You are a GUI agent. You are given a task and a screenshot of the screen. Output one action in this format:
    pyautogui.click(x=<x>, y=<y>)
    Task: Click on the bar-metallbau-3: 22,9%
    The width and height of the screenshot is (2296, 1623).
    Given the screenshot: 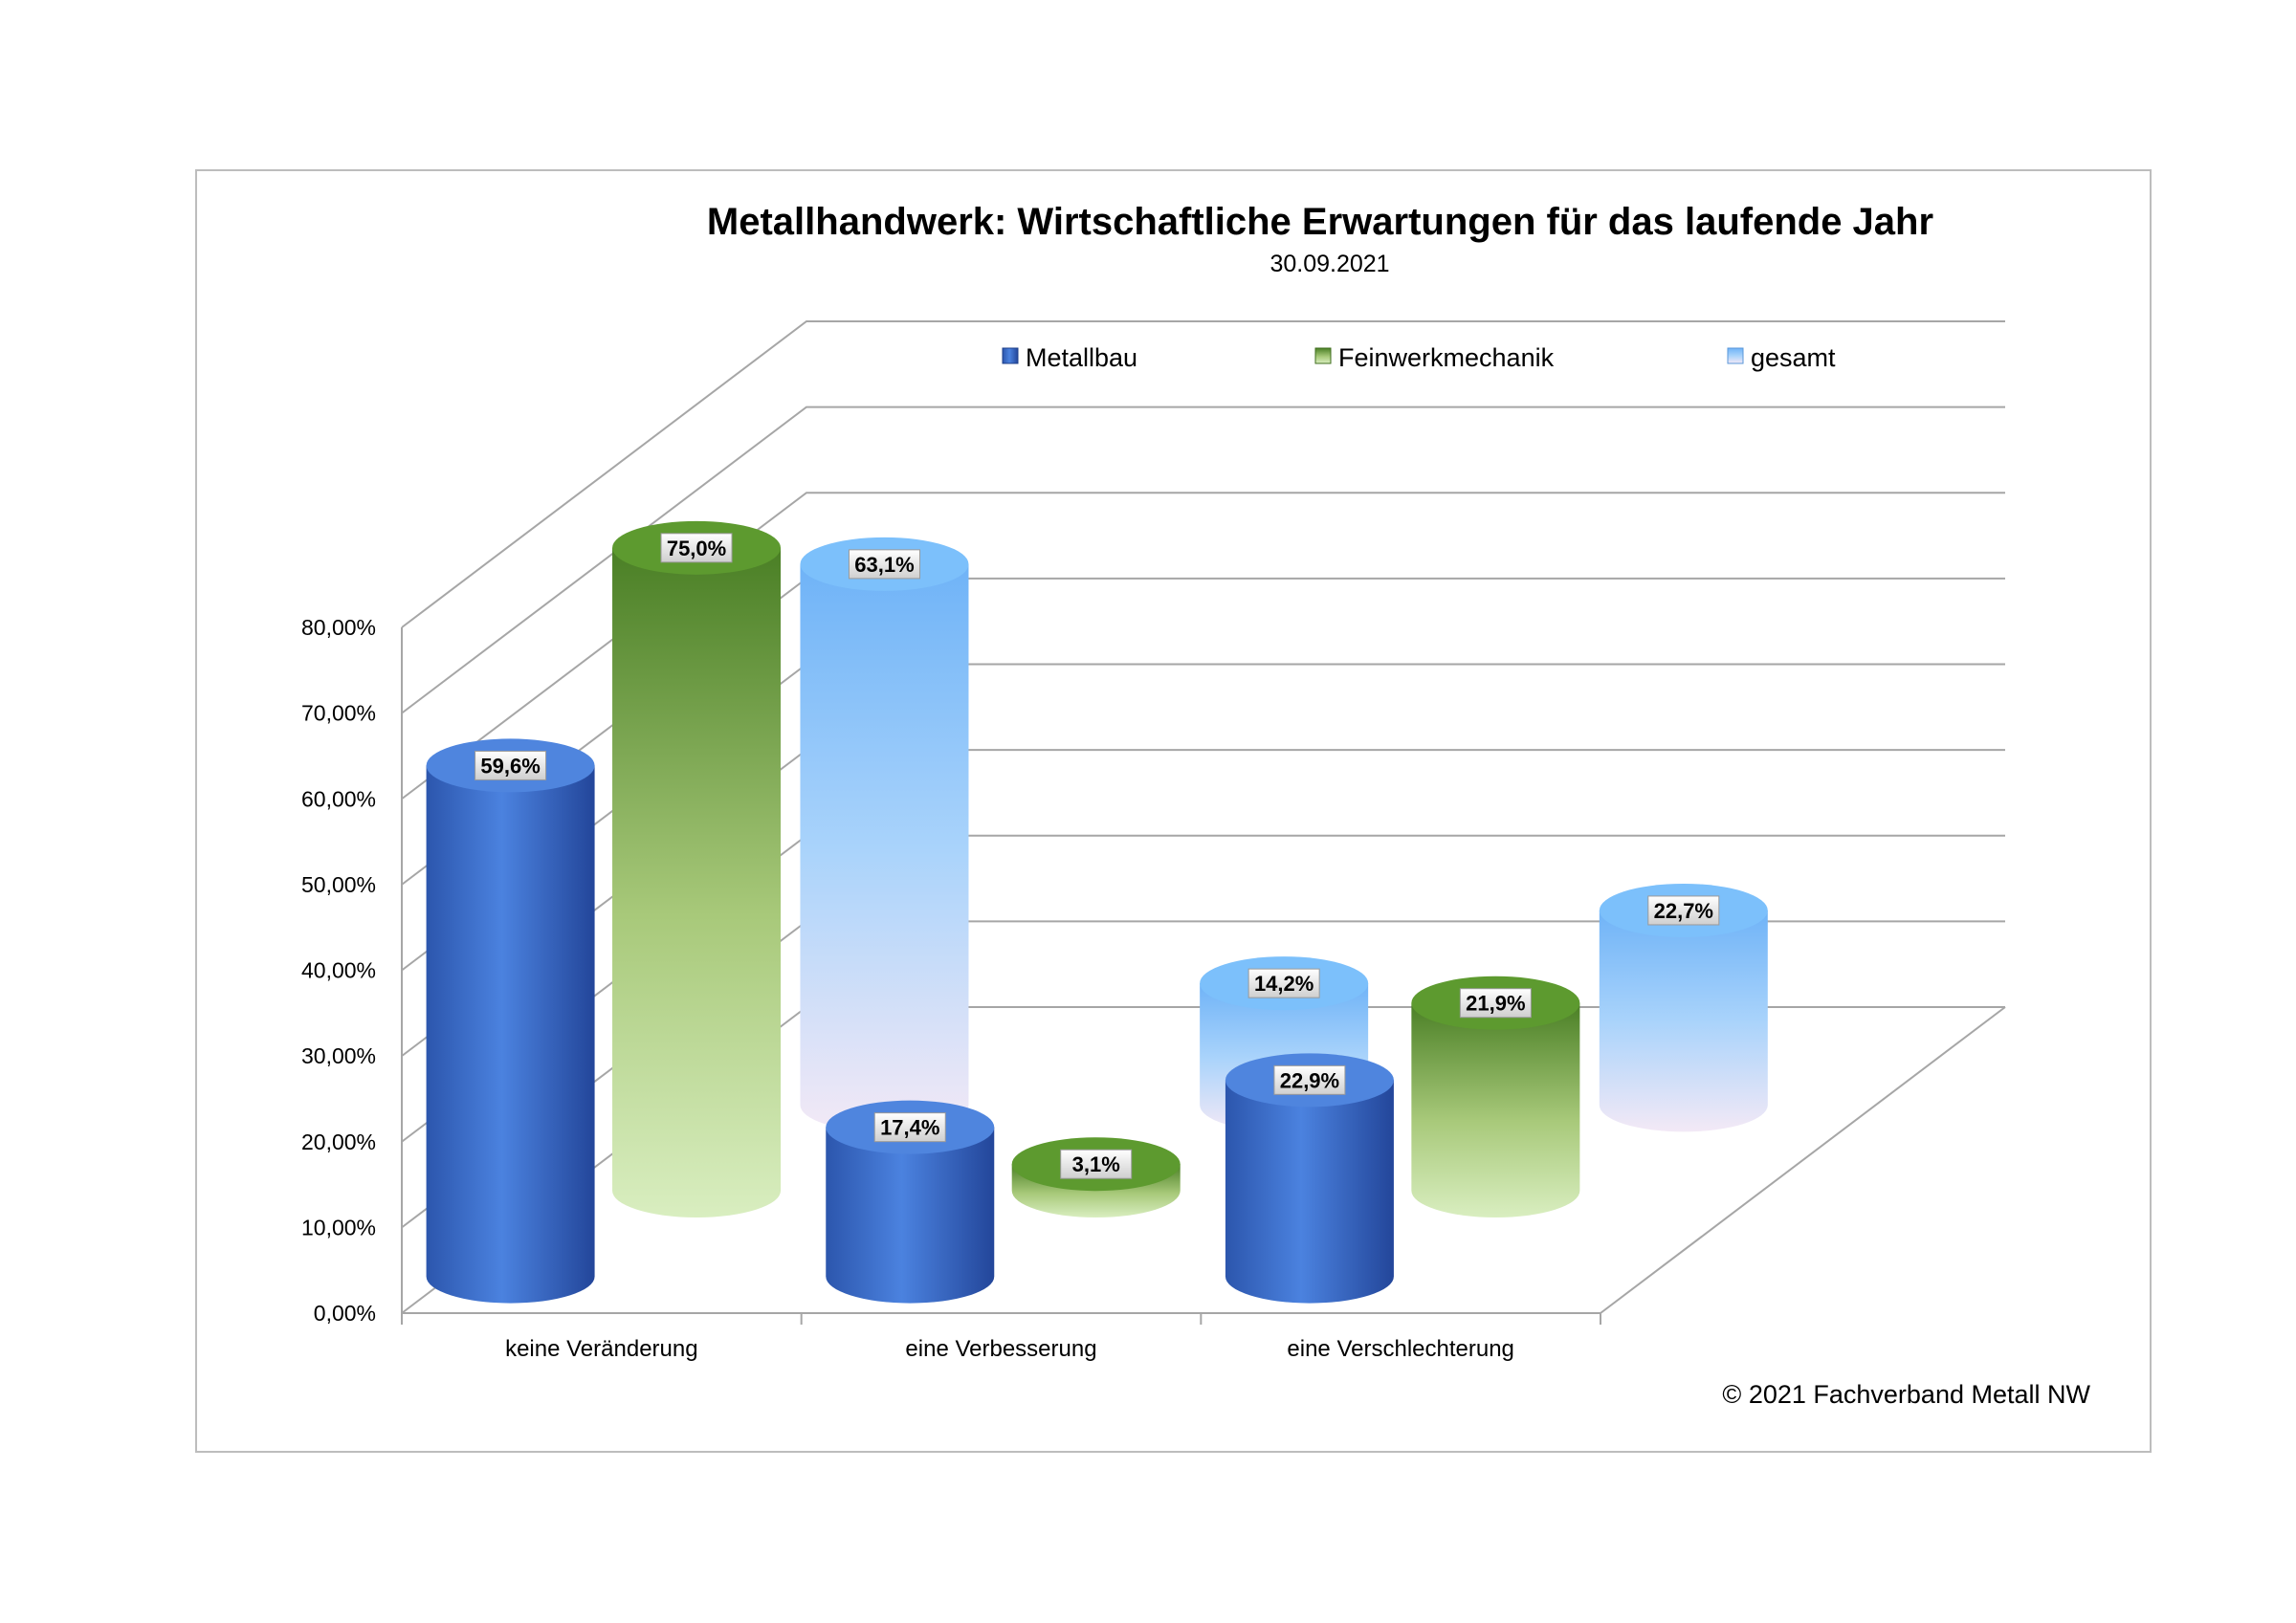 What is the action you would take?
    pyautogui.click(x=1309, y=1178)
    